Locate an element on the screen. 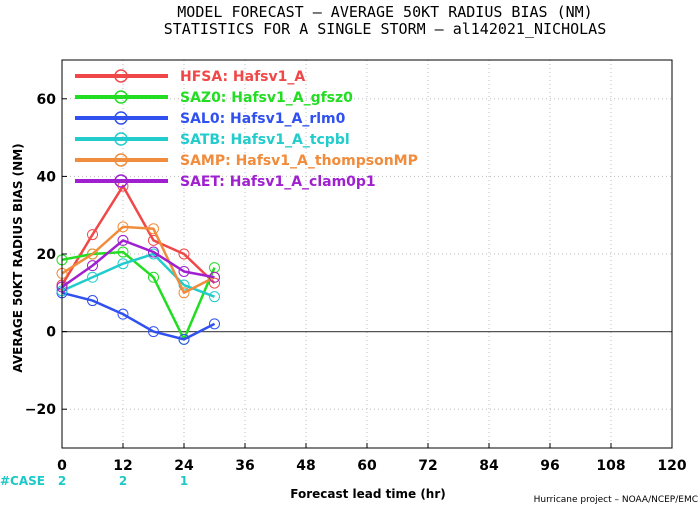 This screenshot has height=506, width=700. x-tick-label: 96 is located at coordinates (549, 466).